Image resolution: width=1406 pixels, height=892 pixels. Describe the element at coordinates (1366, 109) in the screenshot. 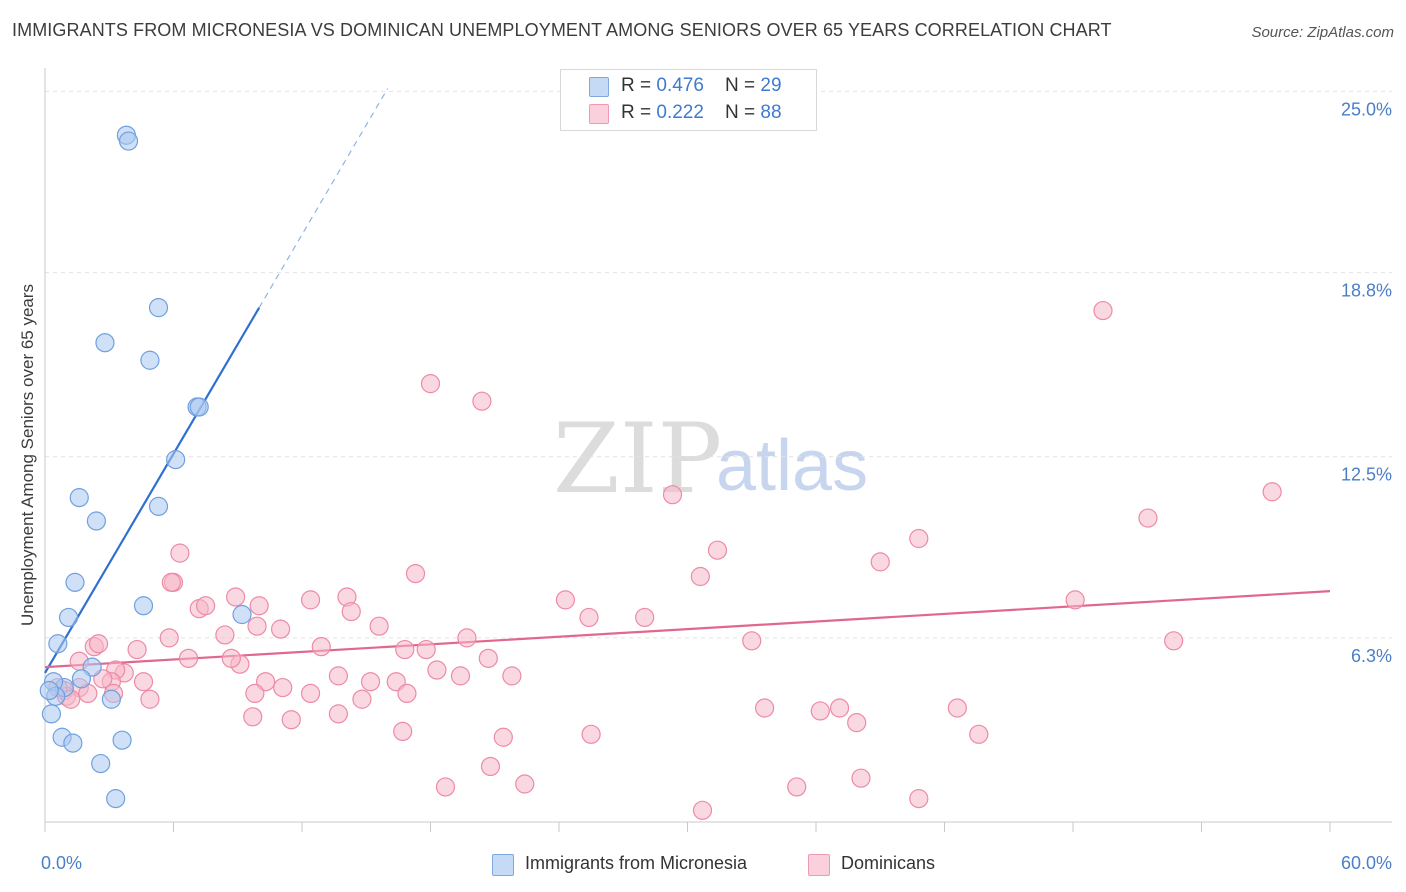

I see `y-tick-label-3: 25.0%` at that location.